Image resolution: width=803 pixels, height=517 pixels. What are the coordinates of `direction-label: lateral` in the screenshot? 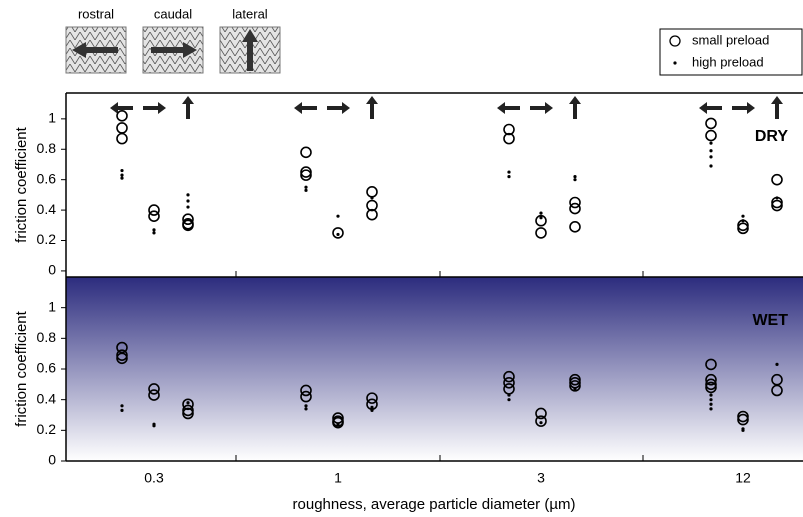 It's located at (250, 13).